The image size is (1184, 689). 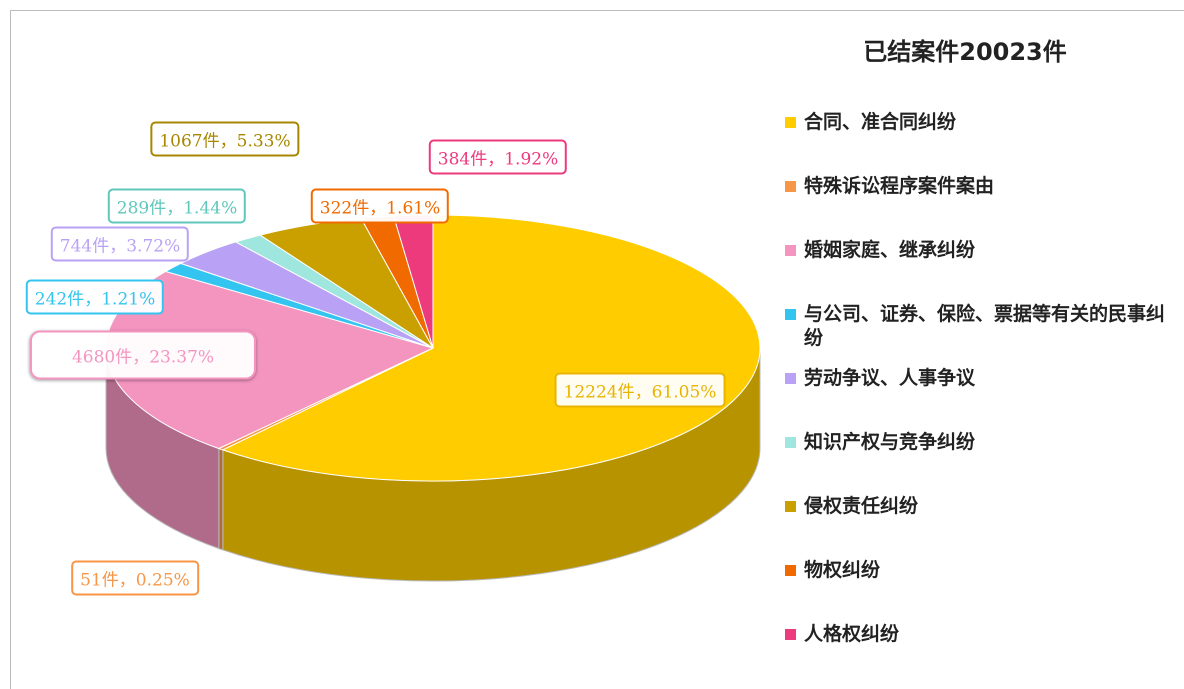 I want to click on data-label: 744件，3.72%, so click(x=120, y=244).